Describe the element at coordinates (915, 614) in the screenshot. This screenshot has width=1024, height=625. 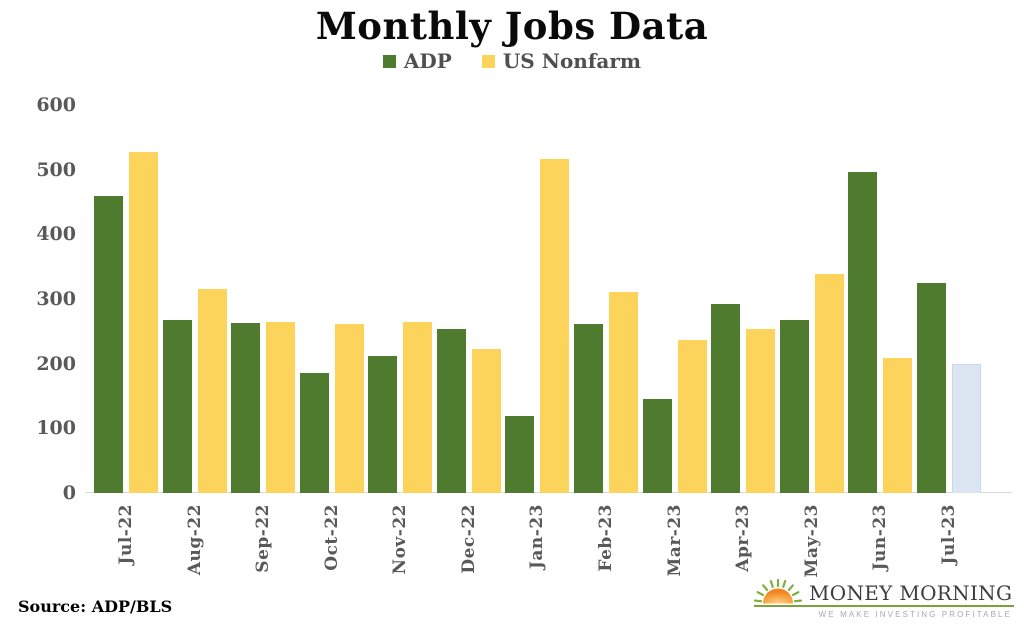
I see `logo-tagline: WE MAKE INVESTING PROFITABLE` at that location.